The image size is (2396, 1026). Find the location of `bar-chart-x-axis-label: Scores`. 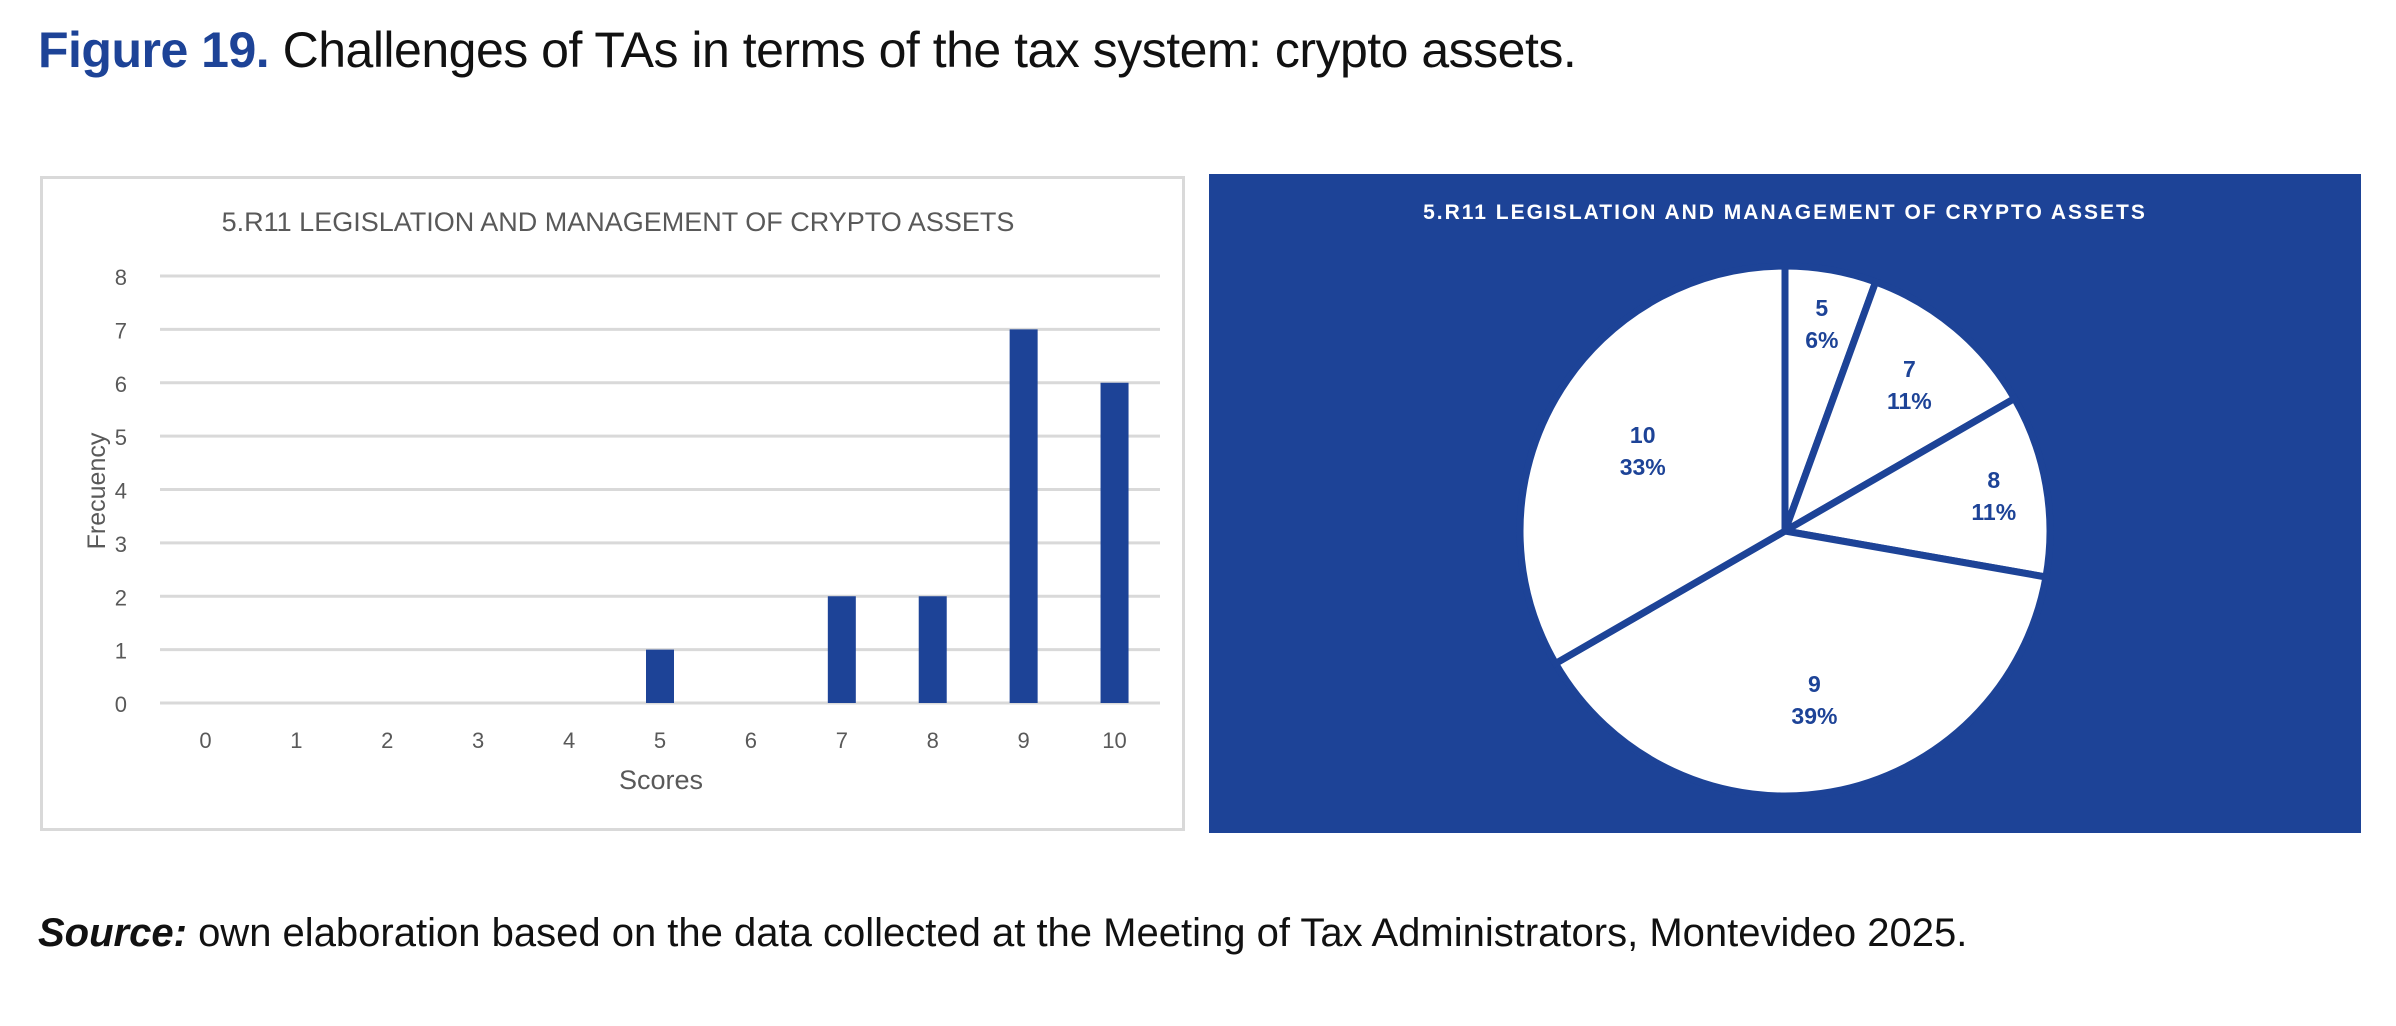

bar-chart-x-axis-label: Scores is located at coordinates (661, 780).